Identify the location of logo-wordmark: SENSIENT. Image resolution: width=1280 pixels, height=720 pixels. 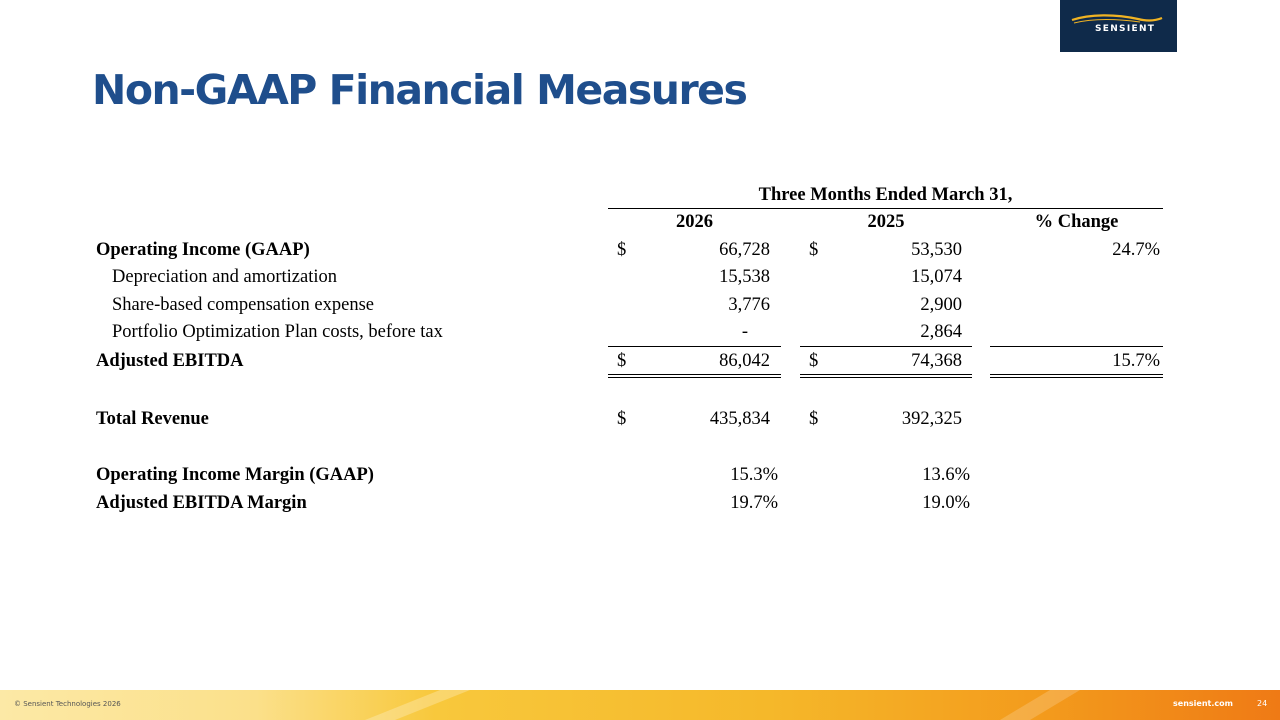
(1125, 29).